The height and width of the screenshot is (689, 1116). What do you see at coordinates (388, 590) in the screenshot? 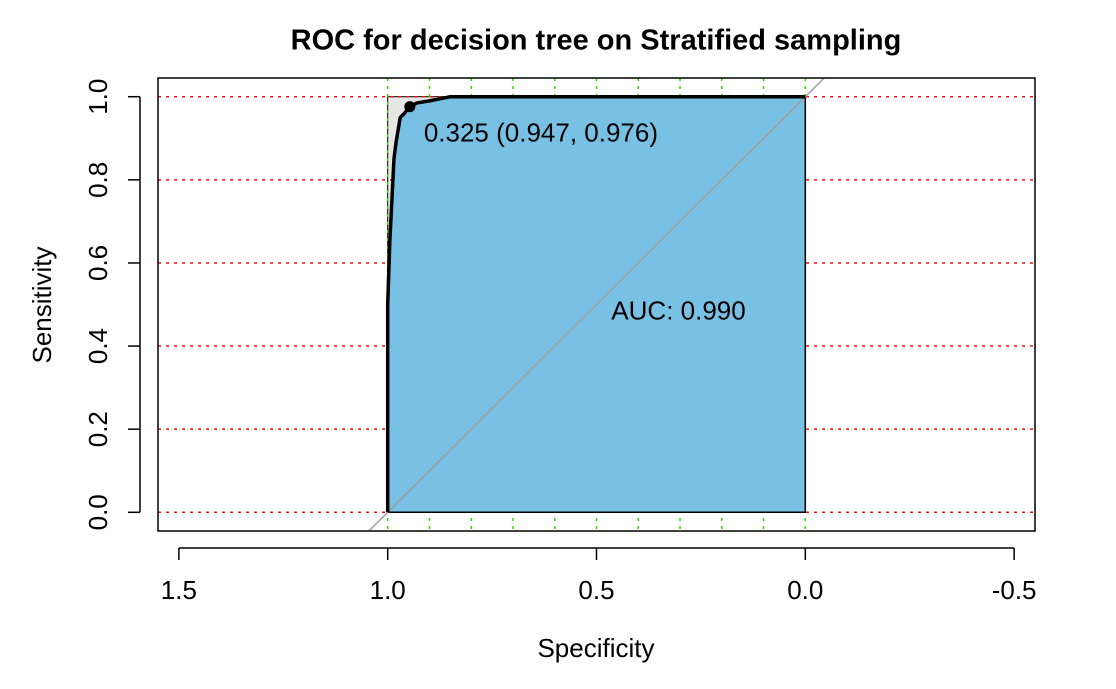
I see `x-tick-label: 1.0` at bounding box center [388, 590].